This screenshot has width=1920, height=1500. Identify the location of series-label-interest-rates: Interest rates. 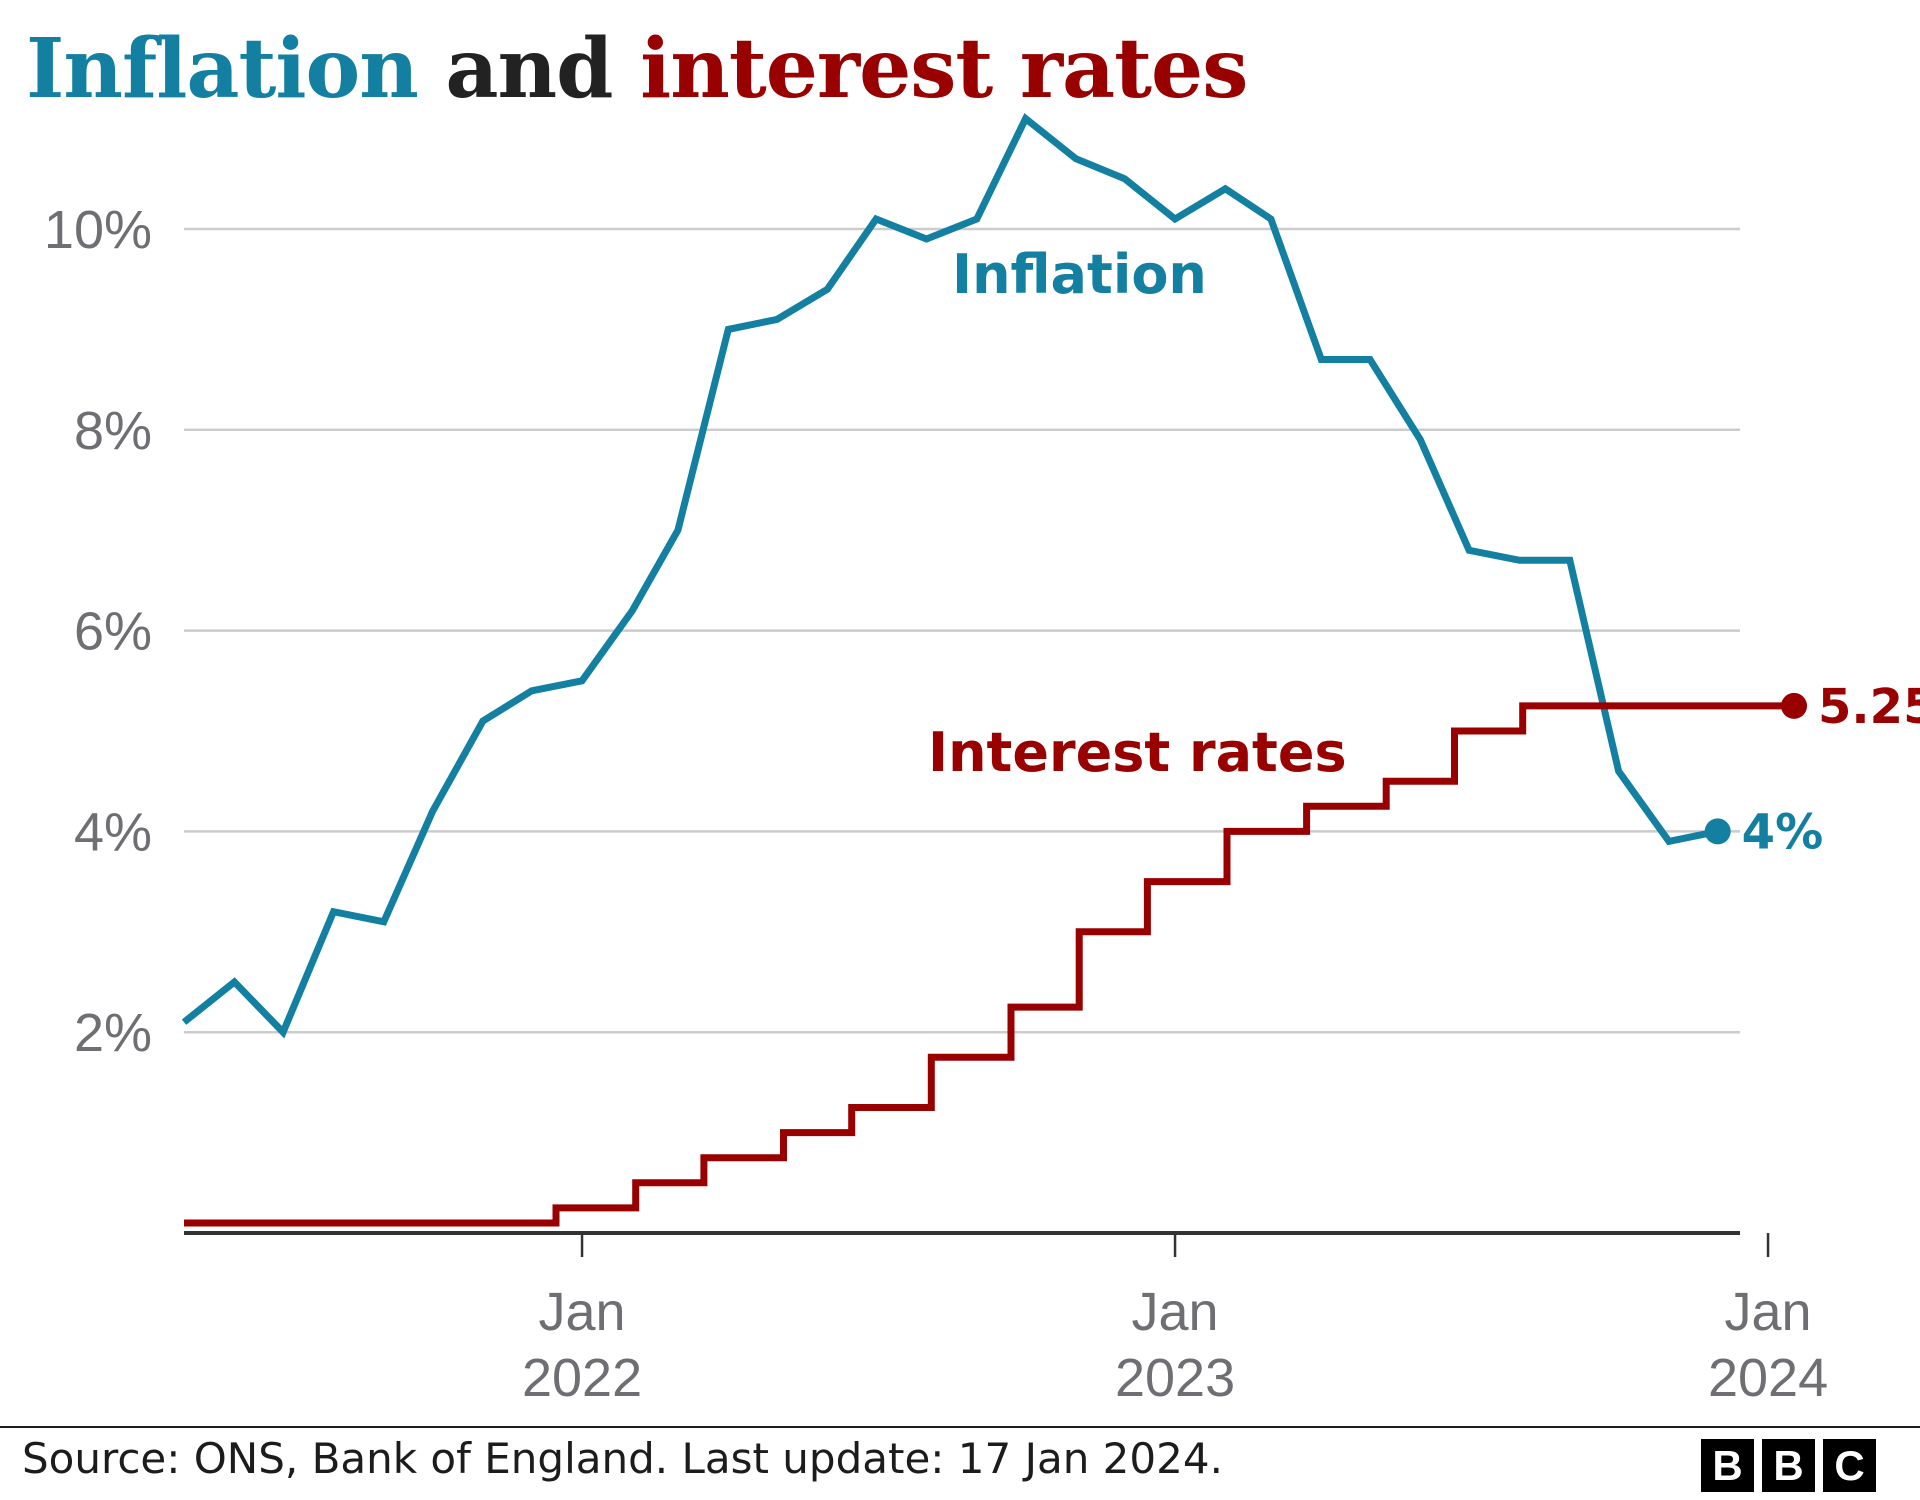
(1137, 752).